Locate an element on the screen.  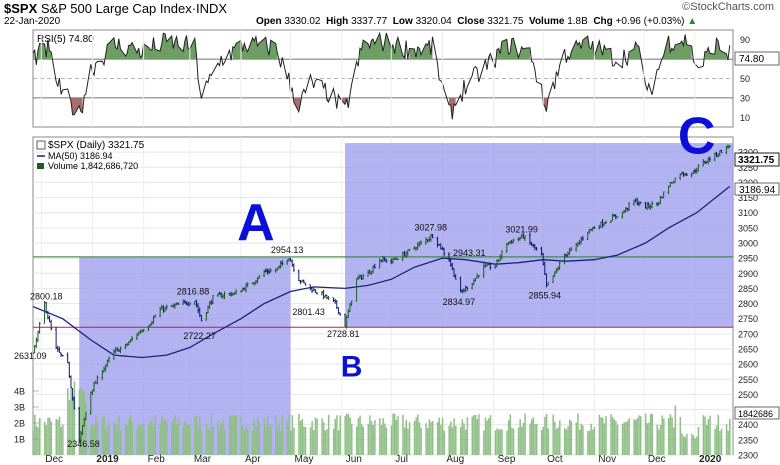
price-annotation: 2722.27 is located at coordinates (199, 336).